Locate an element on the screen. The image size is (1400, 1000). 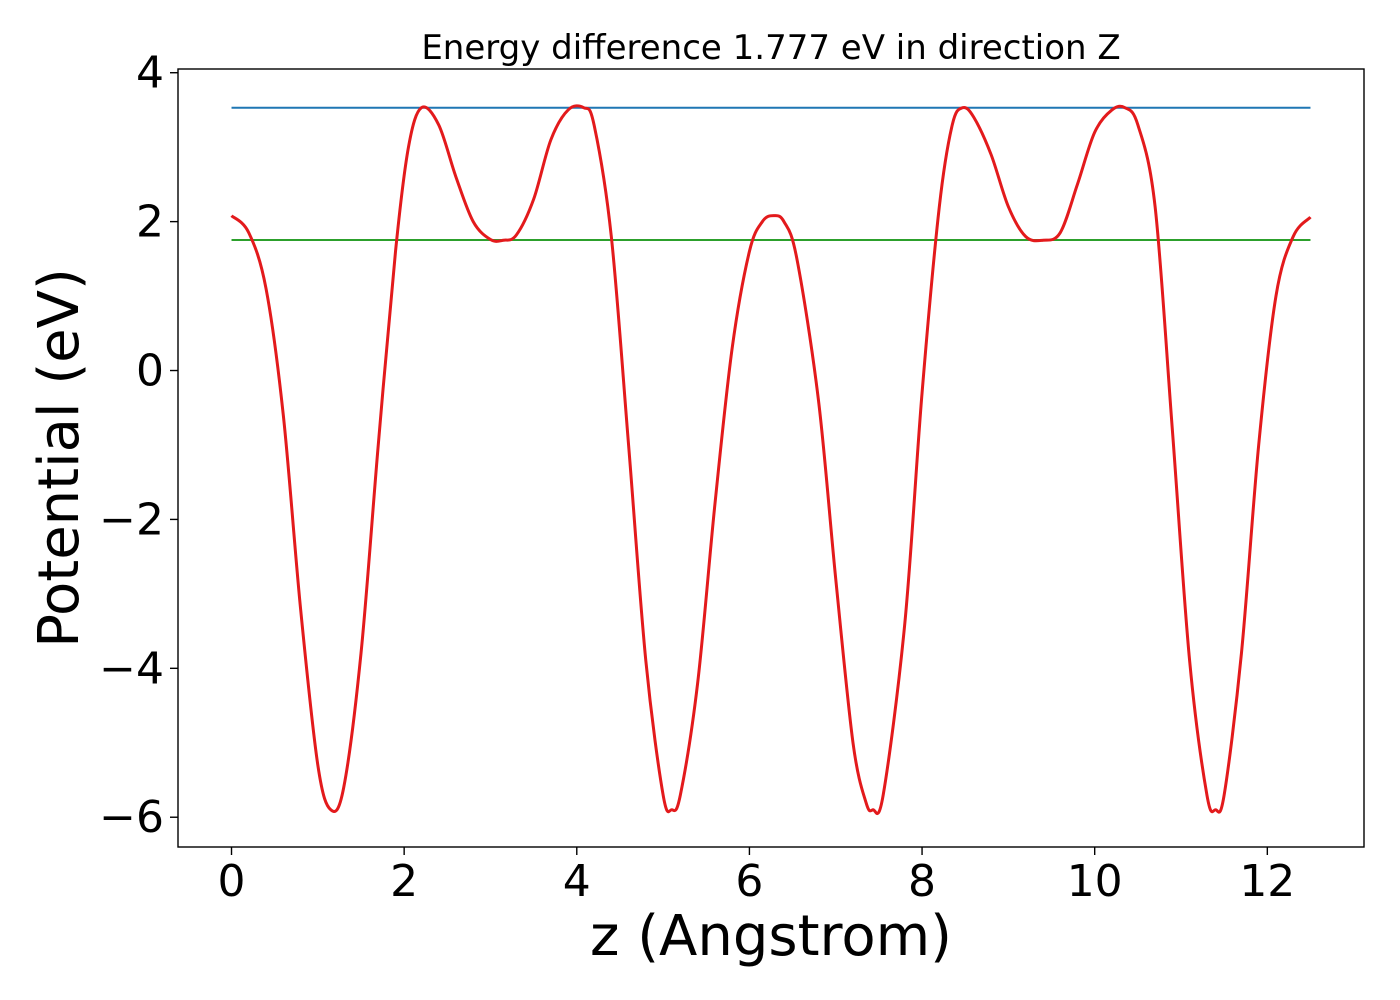
y-axis-label: Potential (eV) is located at coordinates (59, 458).